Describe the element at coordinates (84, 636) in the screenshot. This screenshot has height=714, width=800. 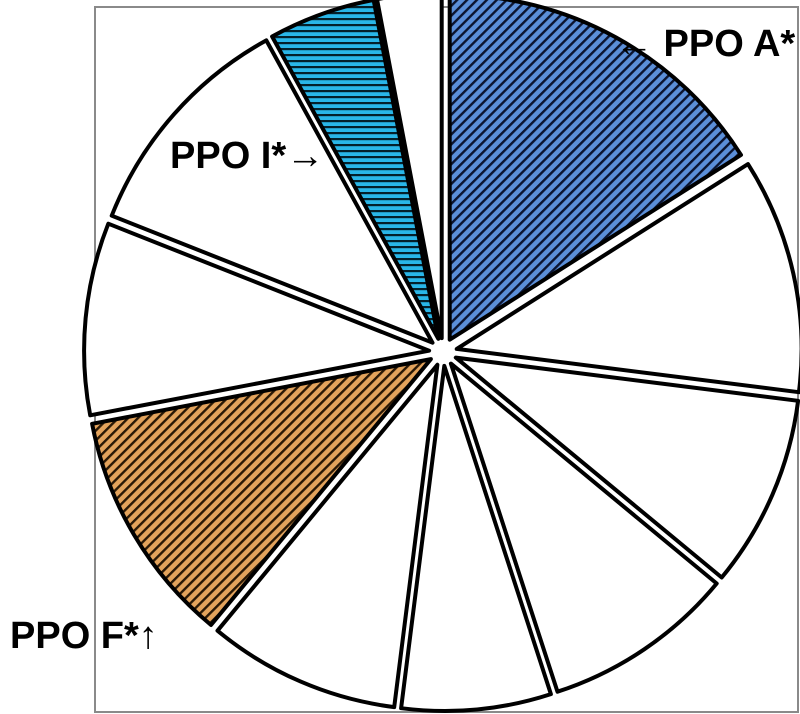
I see `label-ppo-f: PPO F*↑` at that location.